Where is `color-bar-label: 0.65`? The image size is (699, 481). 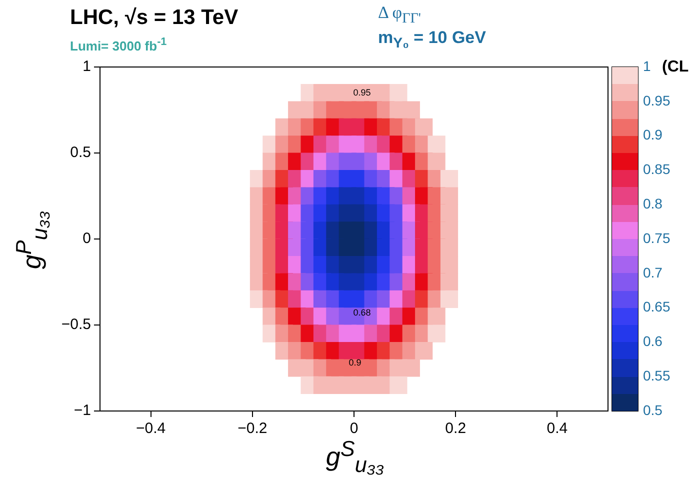 color-bar-label: 0.65 is located at coordinates (656, 306).